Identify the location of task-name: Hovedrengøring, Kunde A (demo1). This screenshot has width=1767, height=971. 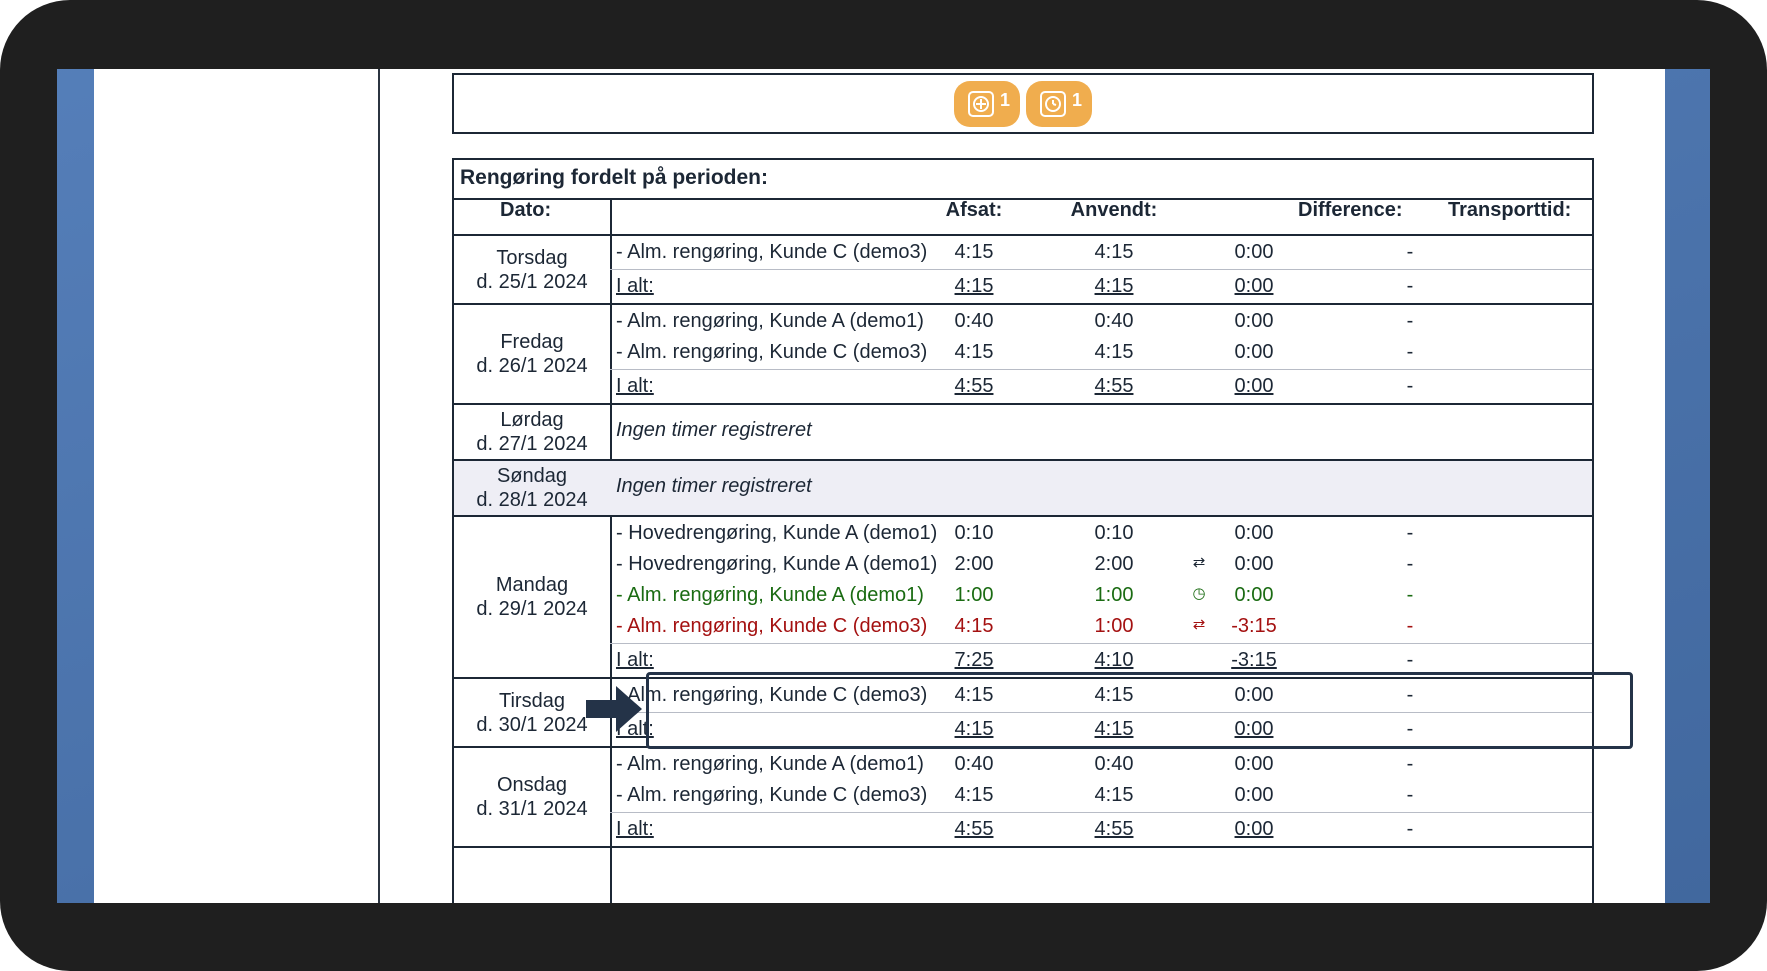
(783, 533).